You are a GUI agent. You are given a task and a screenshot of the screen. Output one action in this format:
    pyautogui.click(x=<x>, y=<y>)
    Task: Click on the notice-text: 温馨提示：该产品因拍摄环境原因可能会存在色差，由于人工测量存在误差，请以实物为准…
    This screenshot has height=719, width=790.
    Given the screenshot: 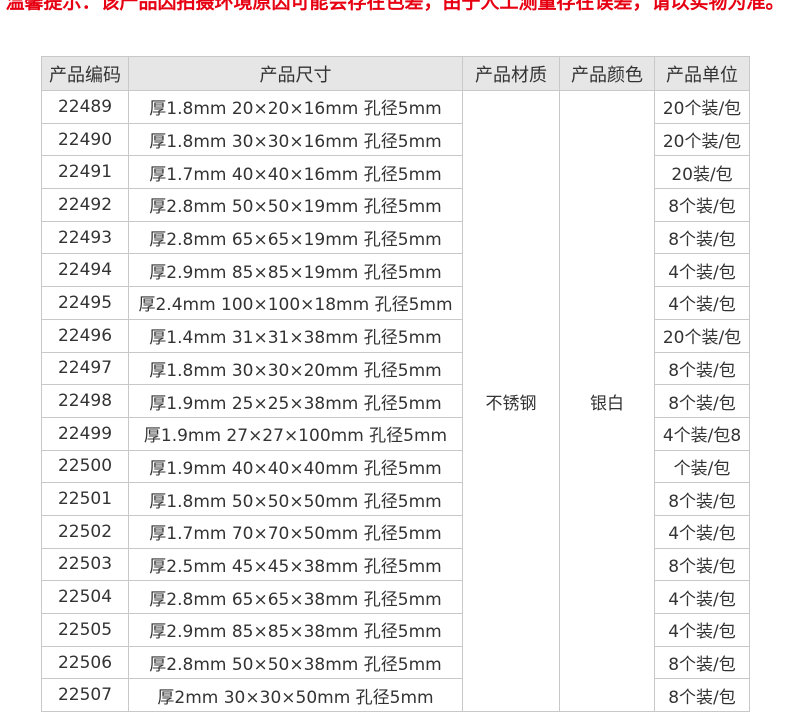 What is the action you would take?
    pyautogui.click(x=395, y=6)
    